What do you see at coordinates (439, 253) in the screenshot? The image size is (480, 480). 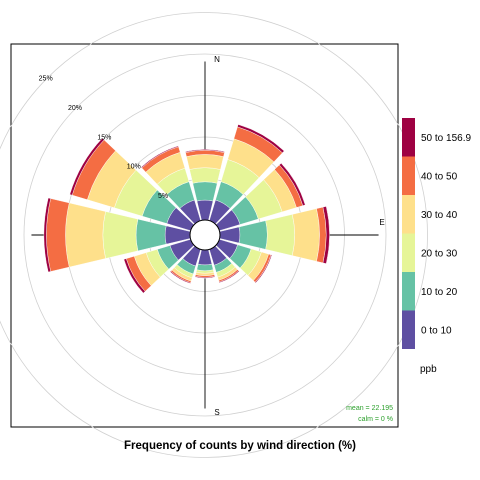 I see `legend-label-3: 20 to 30` at bounding box center [439, 253].